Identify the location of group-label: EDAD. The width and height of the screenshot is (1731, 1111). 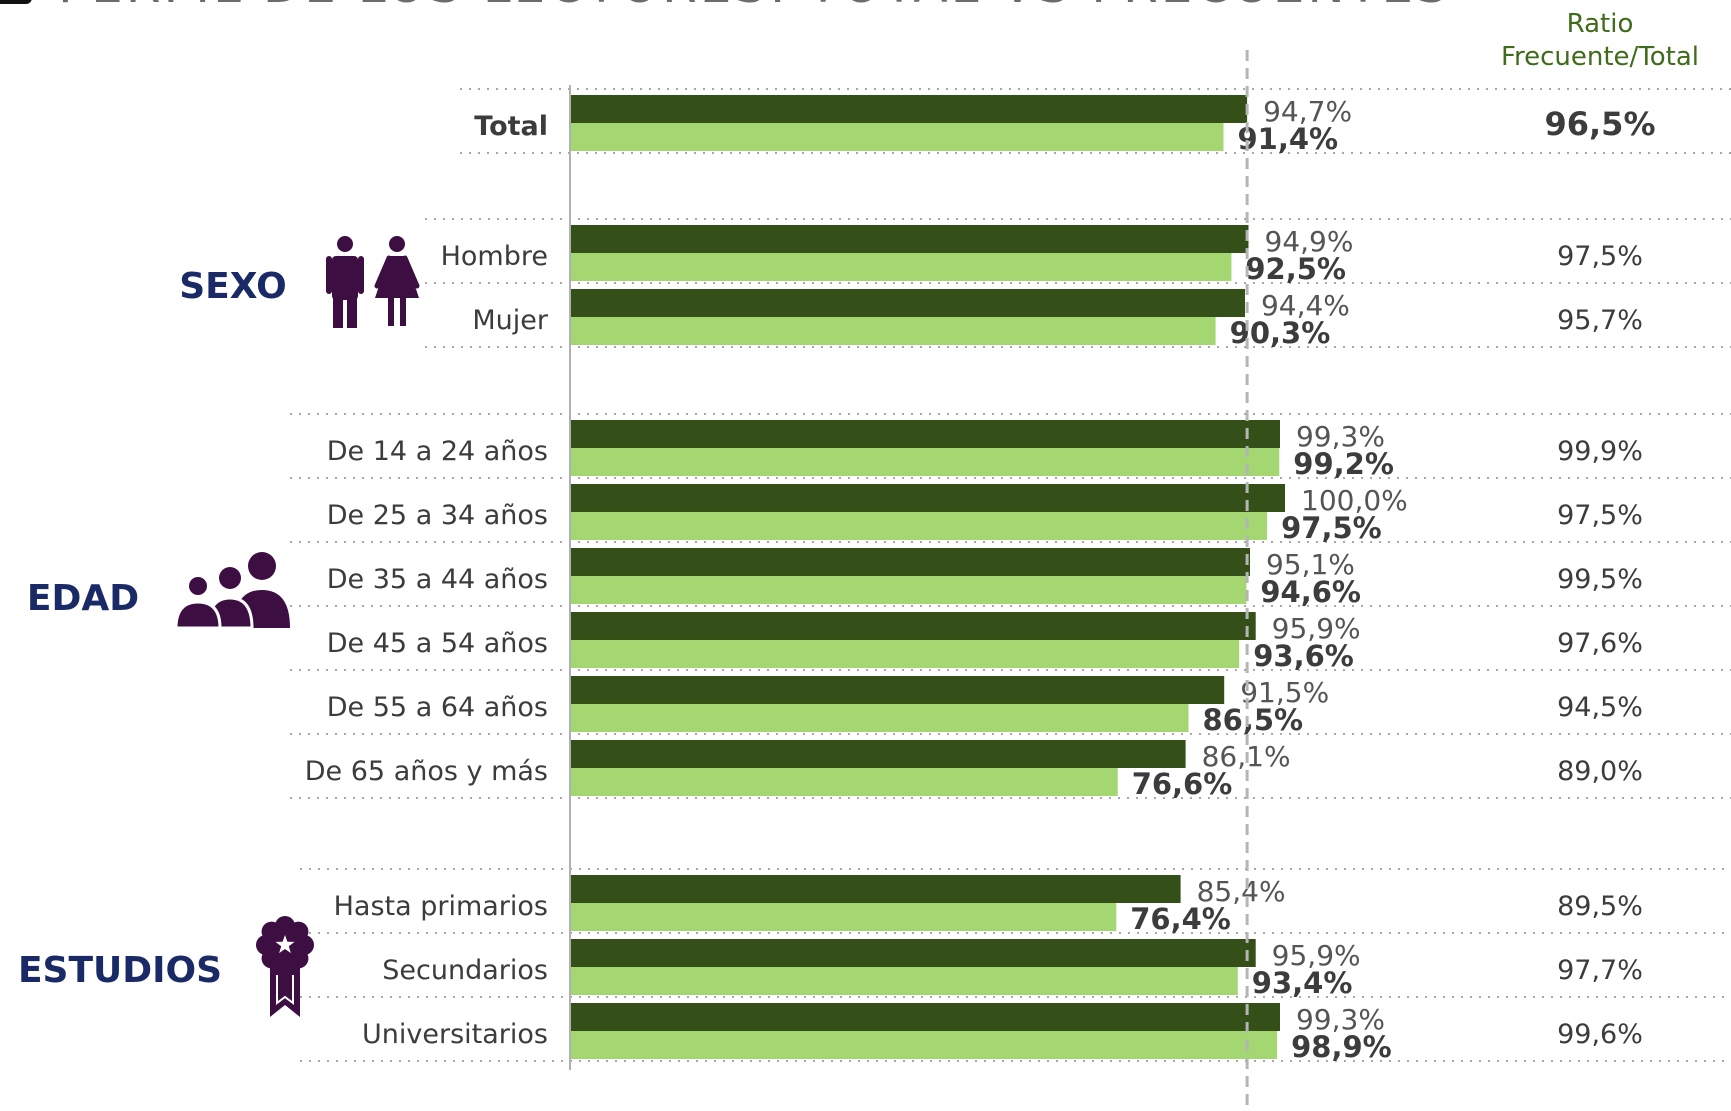
(83, 598).